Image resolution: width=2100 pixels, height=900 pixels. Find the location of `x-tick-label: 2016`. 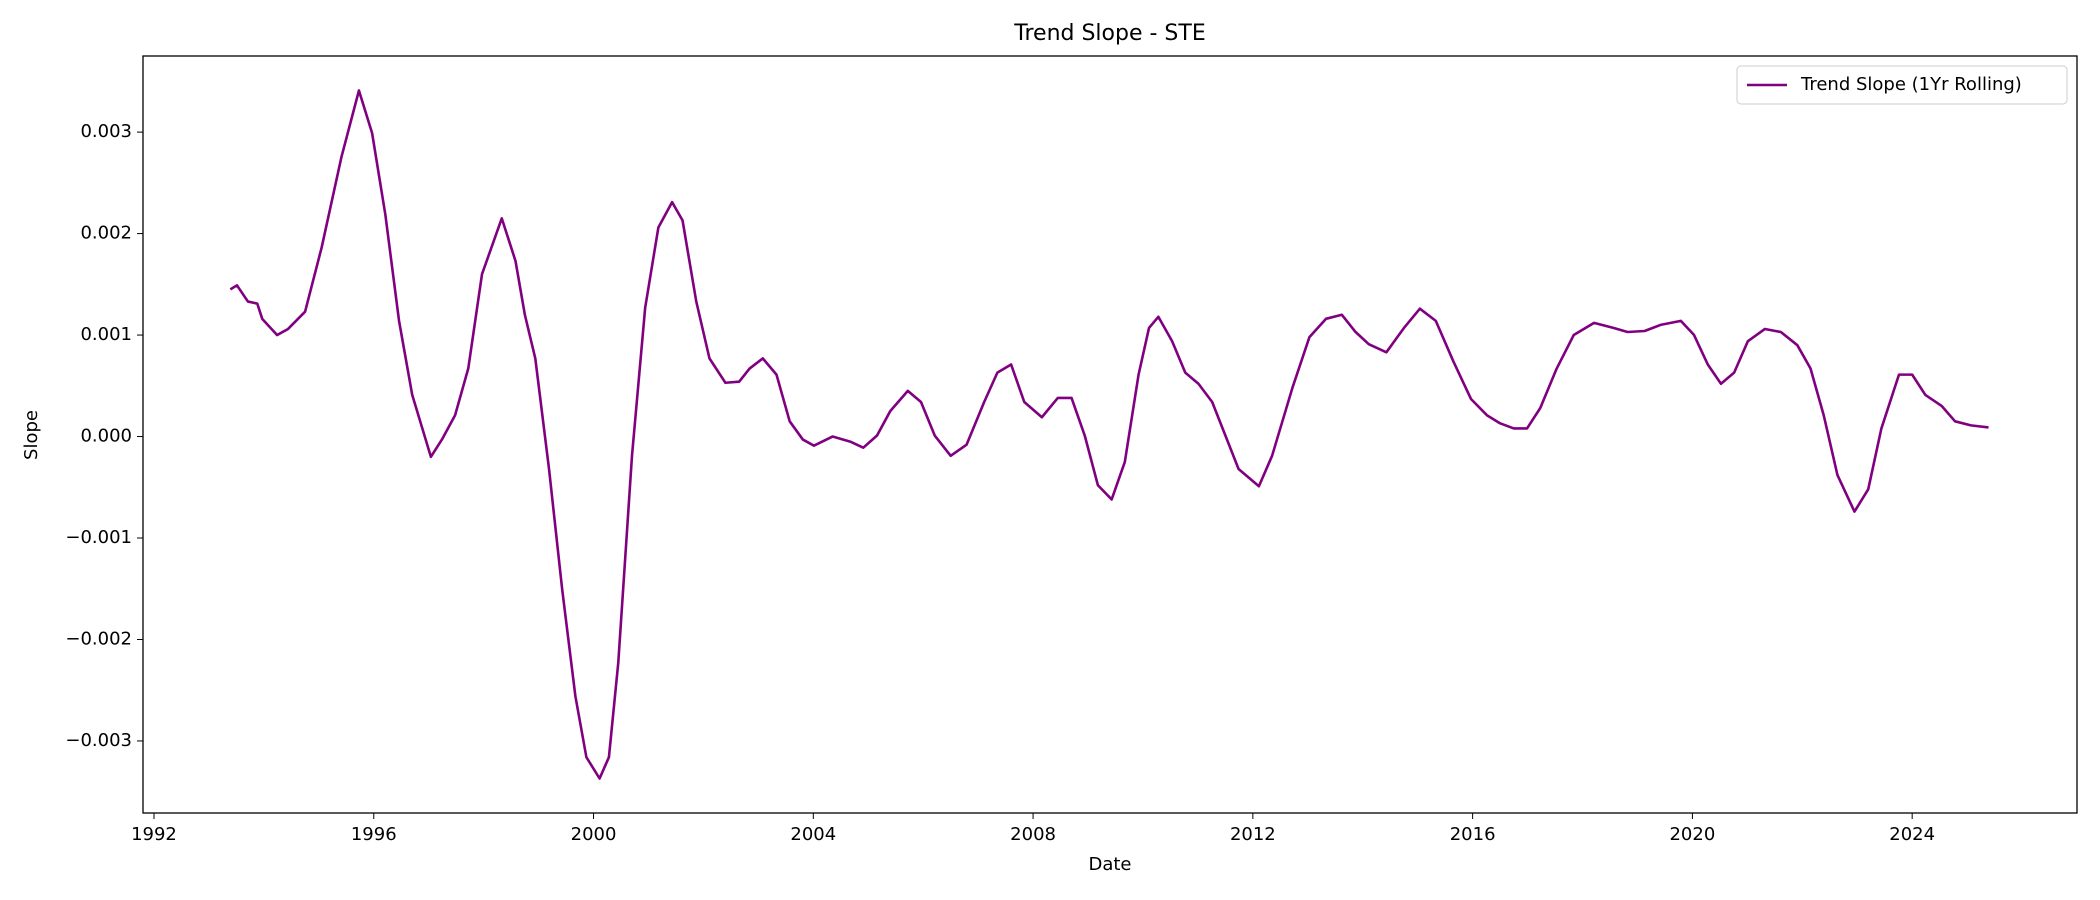

x-tick-label: 2016 is located at coordinates (1473, 834).